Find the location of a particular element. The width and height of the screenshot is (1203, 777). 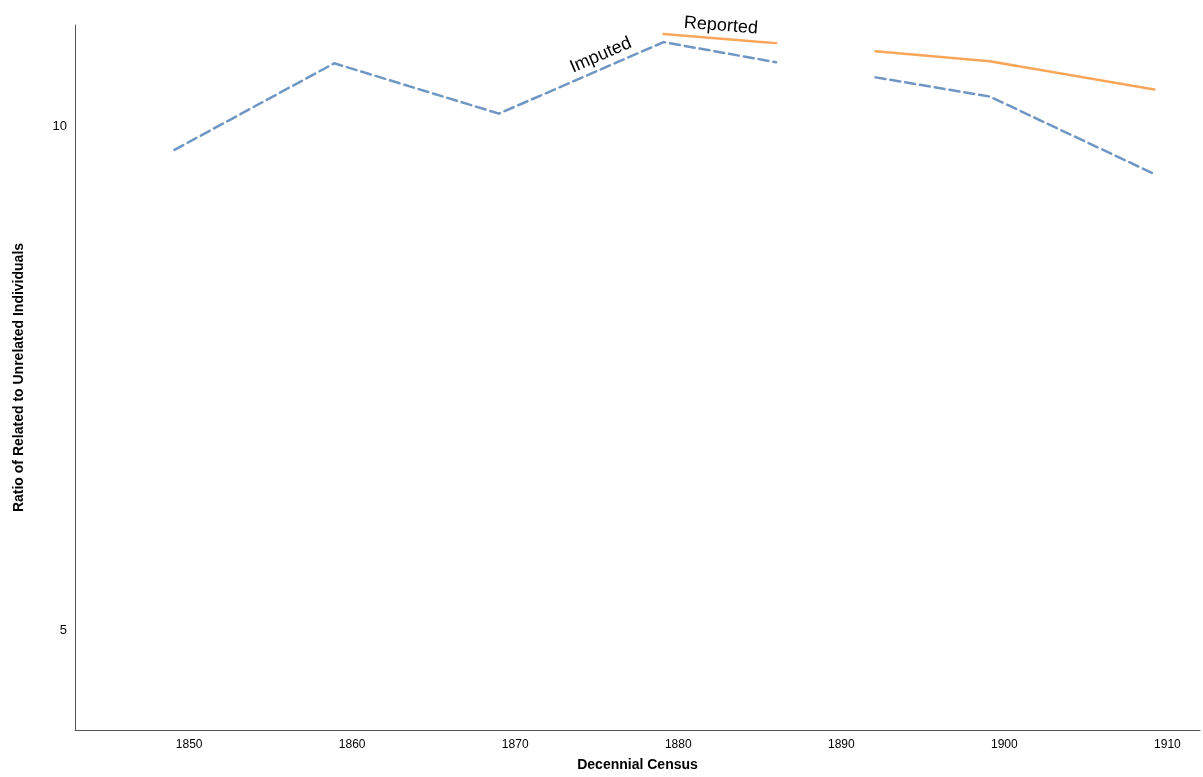

x-tick-label: 1900 is located at coordinates (1005, 744).